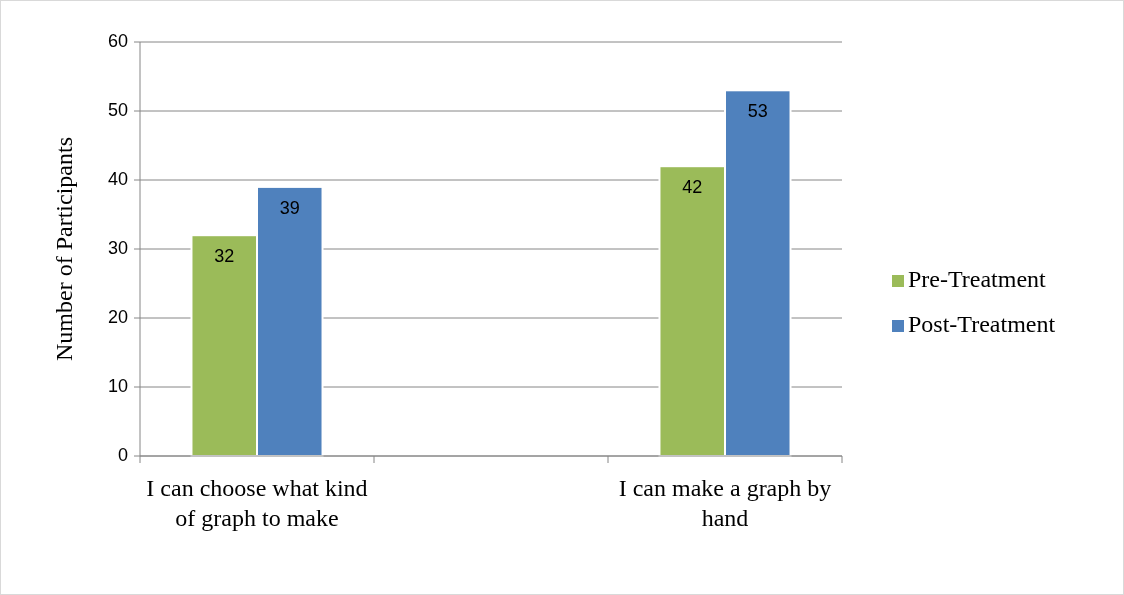  I want to click on y-tick-label: 10, so click(117, 385).